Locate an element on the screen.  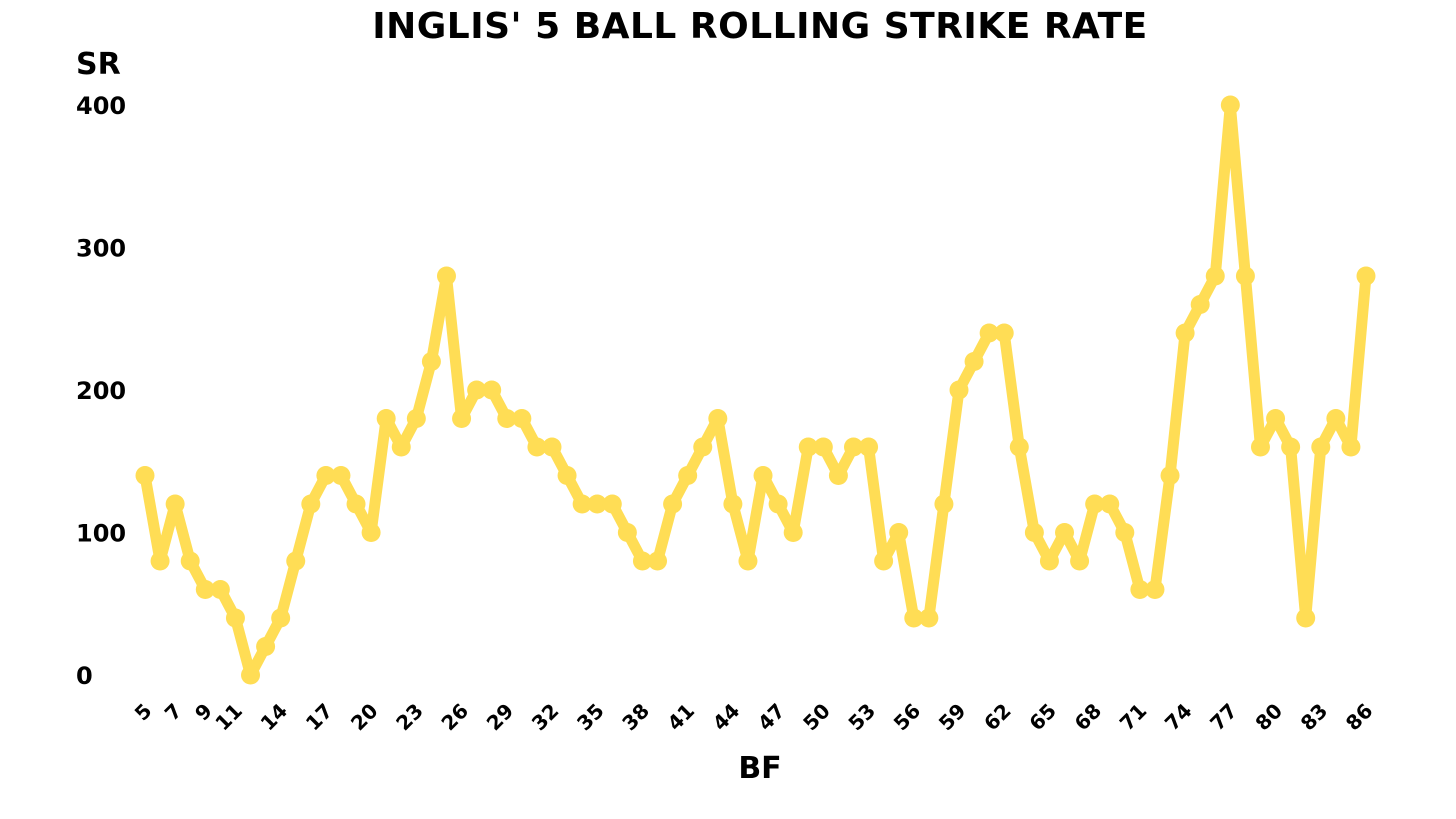
y-axis-ticks: 0 100 200 300 400 is located at coordinates (101, 391).